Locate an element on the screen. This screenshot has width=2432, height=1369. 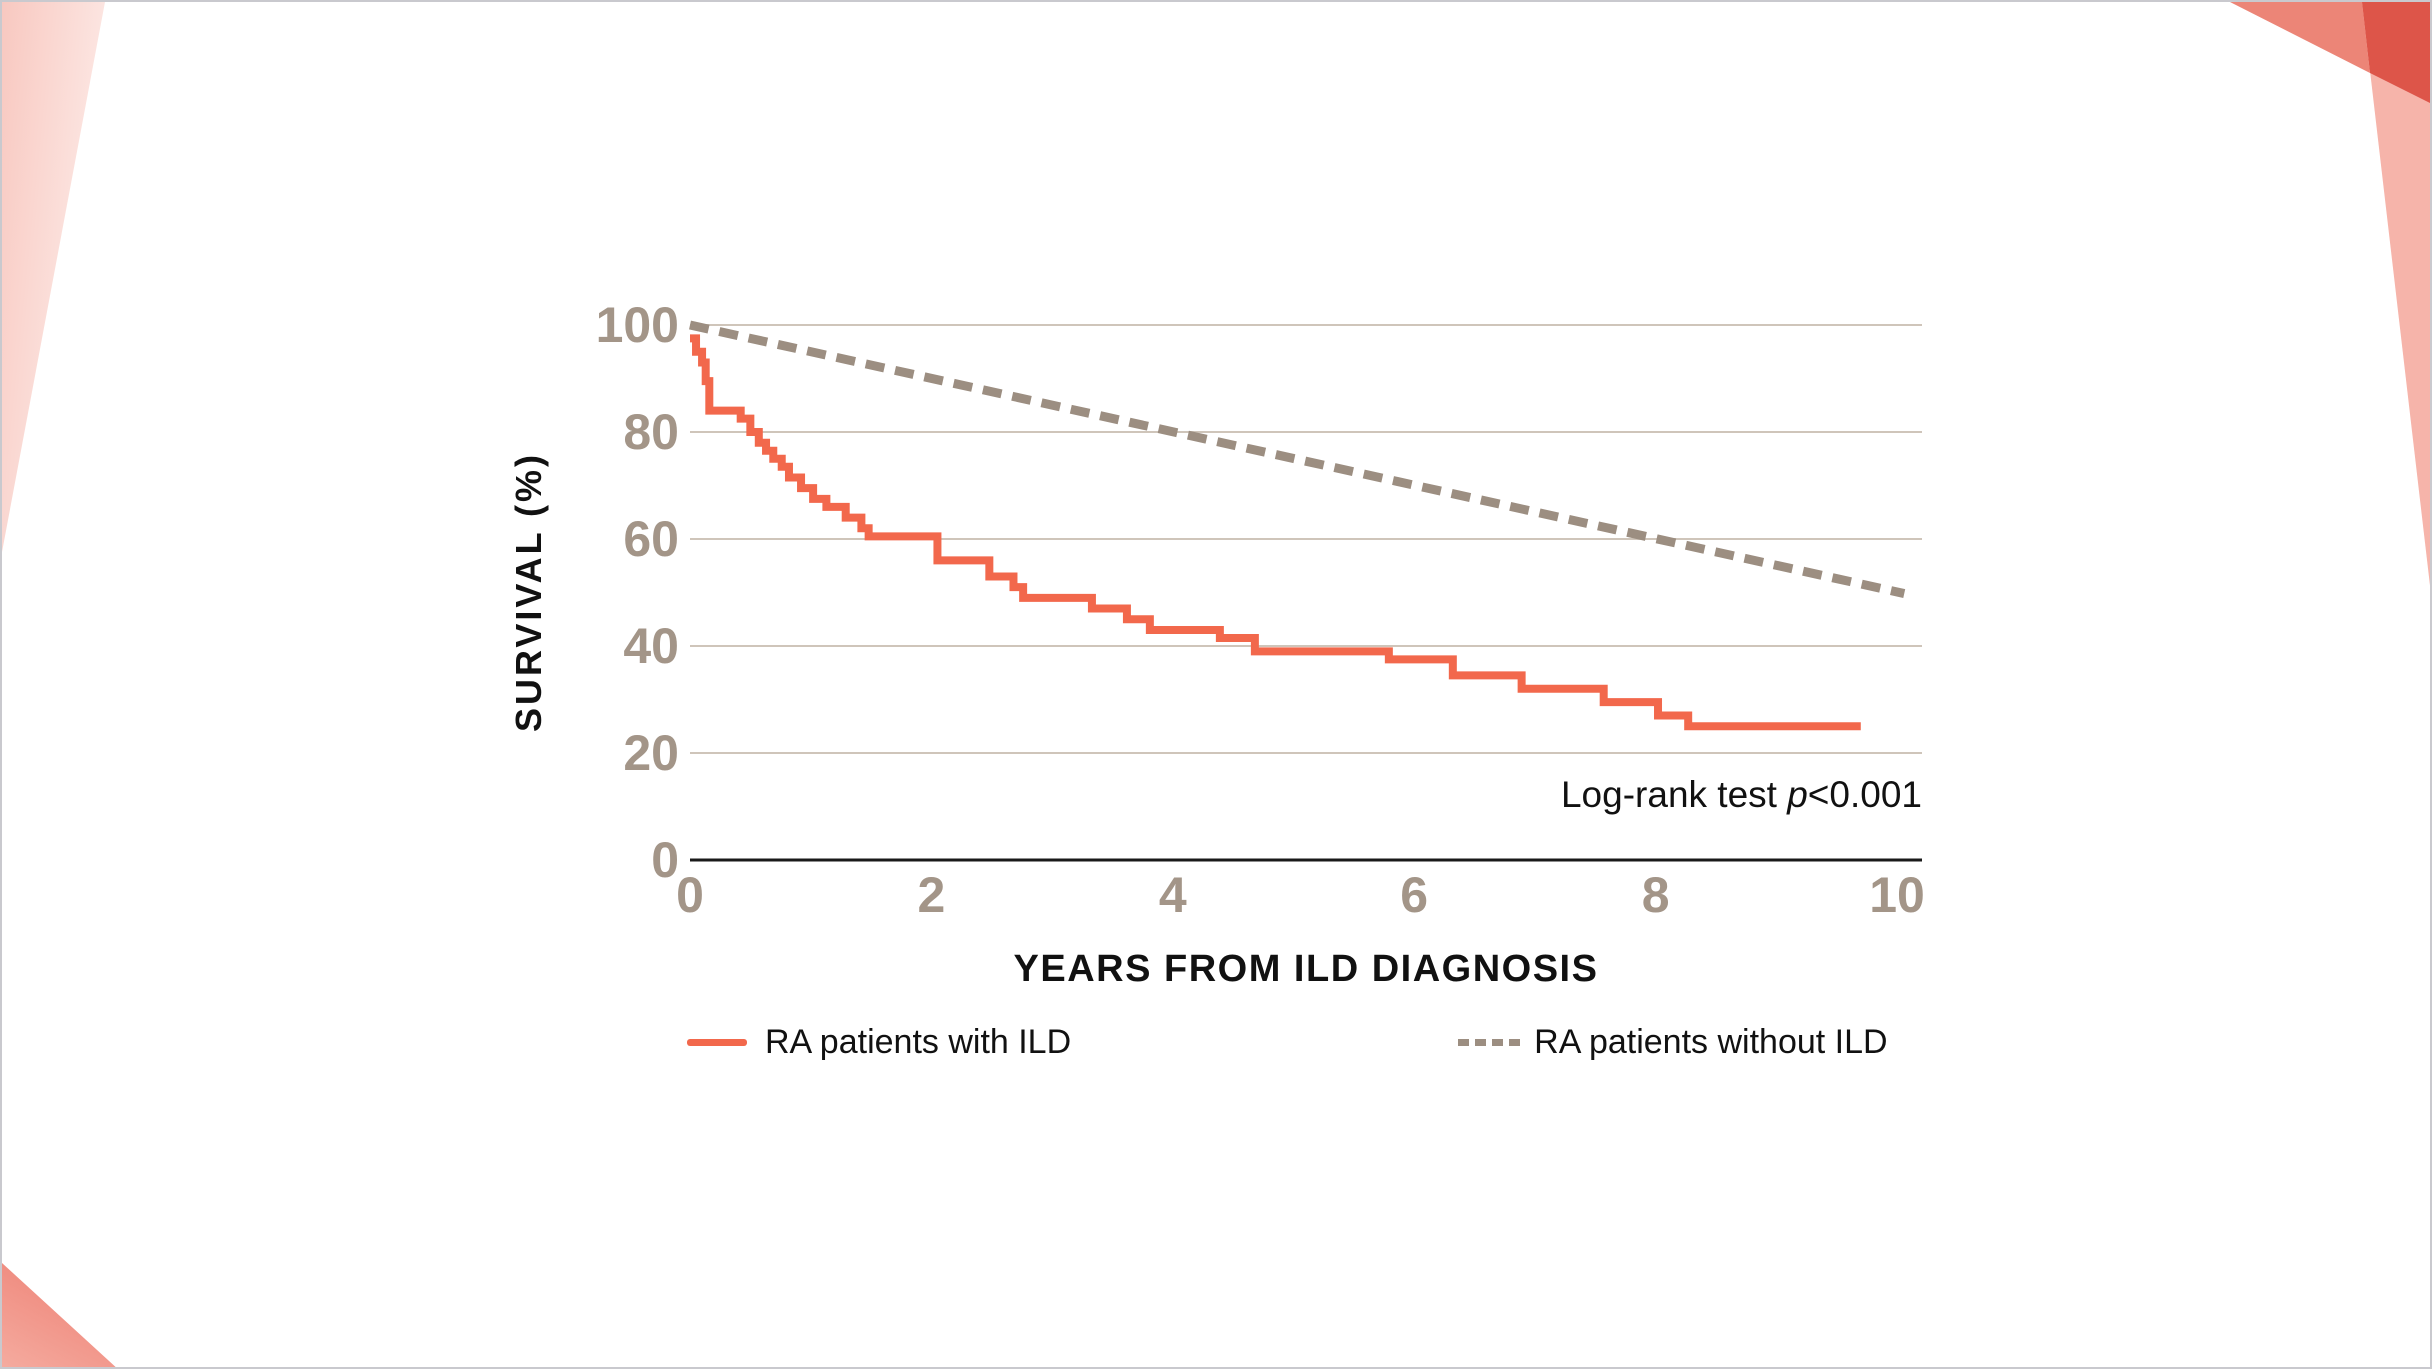
y-axis-title: SURVIVAL (%) is located at coordinates (528, 592).